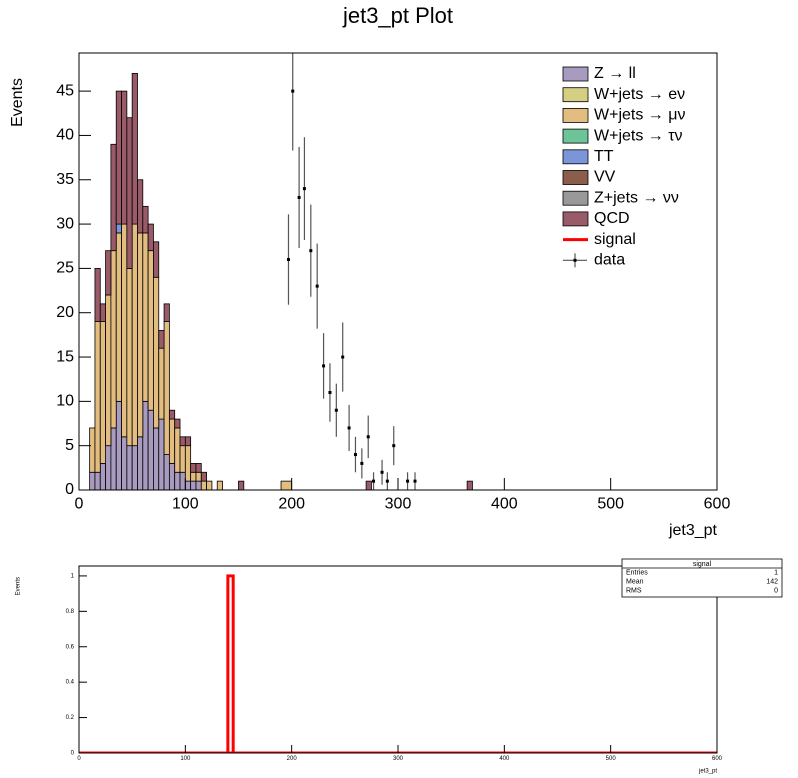 The width and height of the screenshot is (798, 778). I want to click on y-tick-label: 45, so click(65, 90).